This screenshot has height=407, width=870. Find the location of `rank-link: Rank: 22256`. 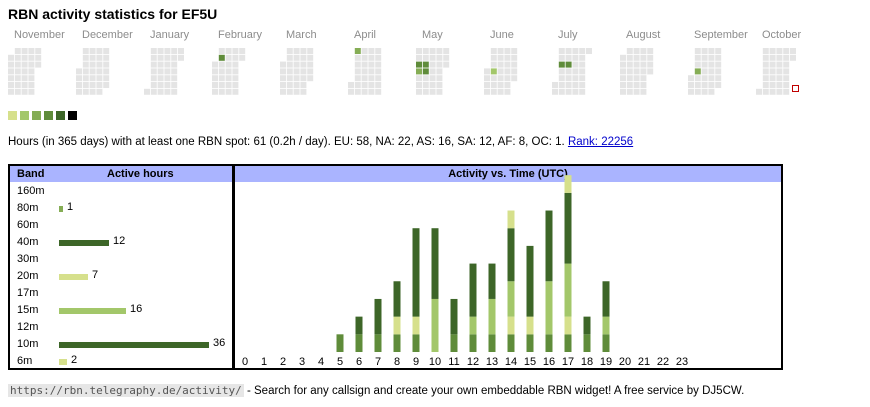

rank-link: Rank: 22256 is located at coordinates (600, 142).